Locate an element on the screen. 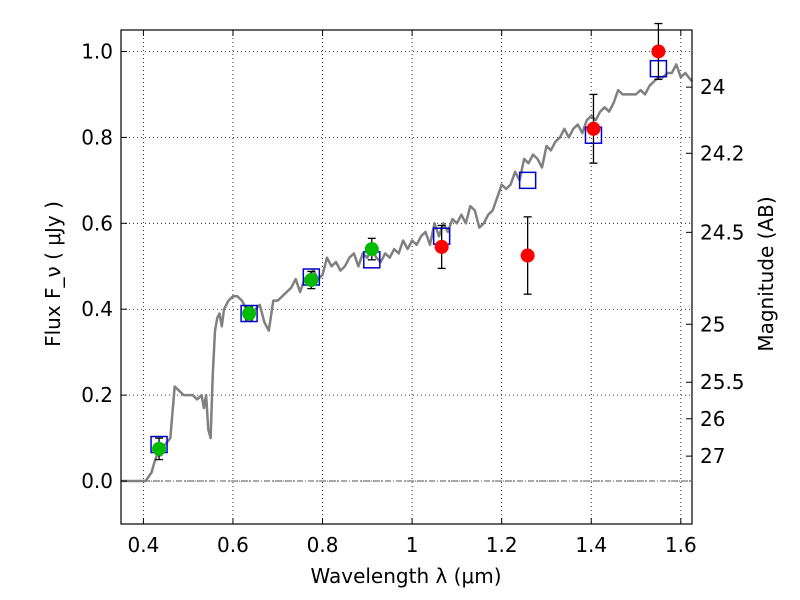 The height and width of the screenshot is (600, 800). y-tick-label: 0.0 is located at coordinates (97, 481).